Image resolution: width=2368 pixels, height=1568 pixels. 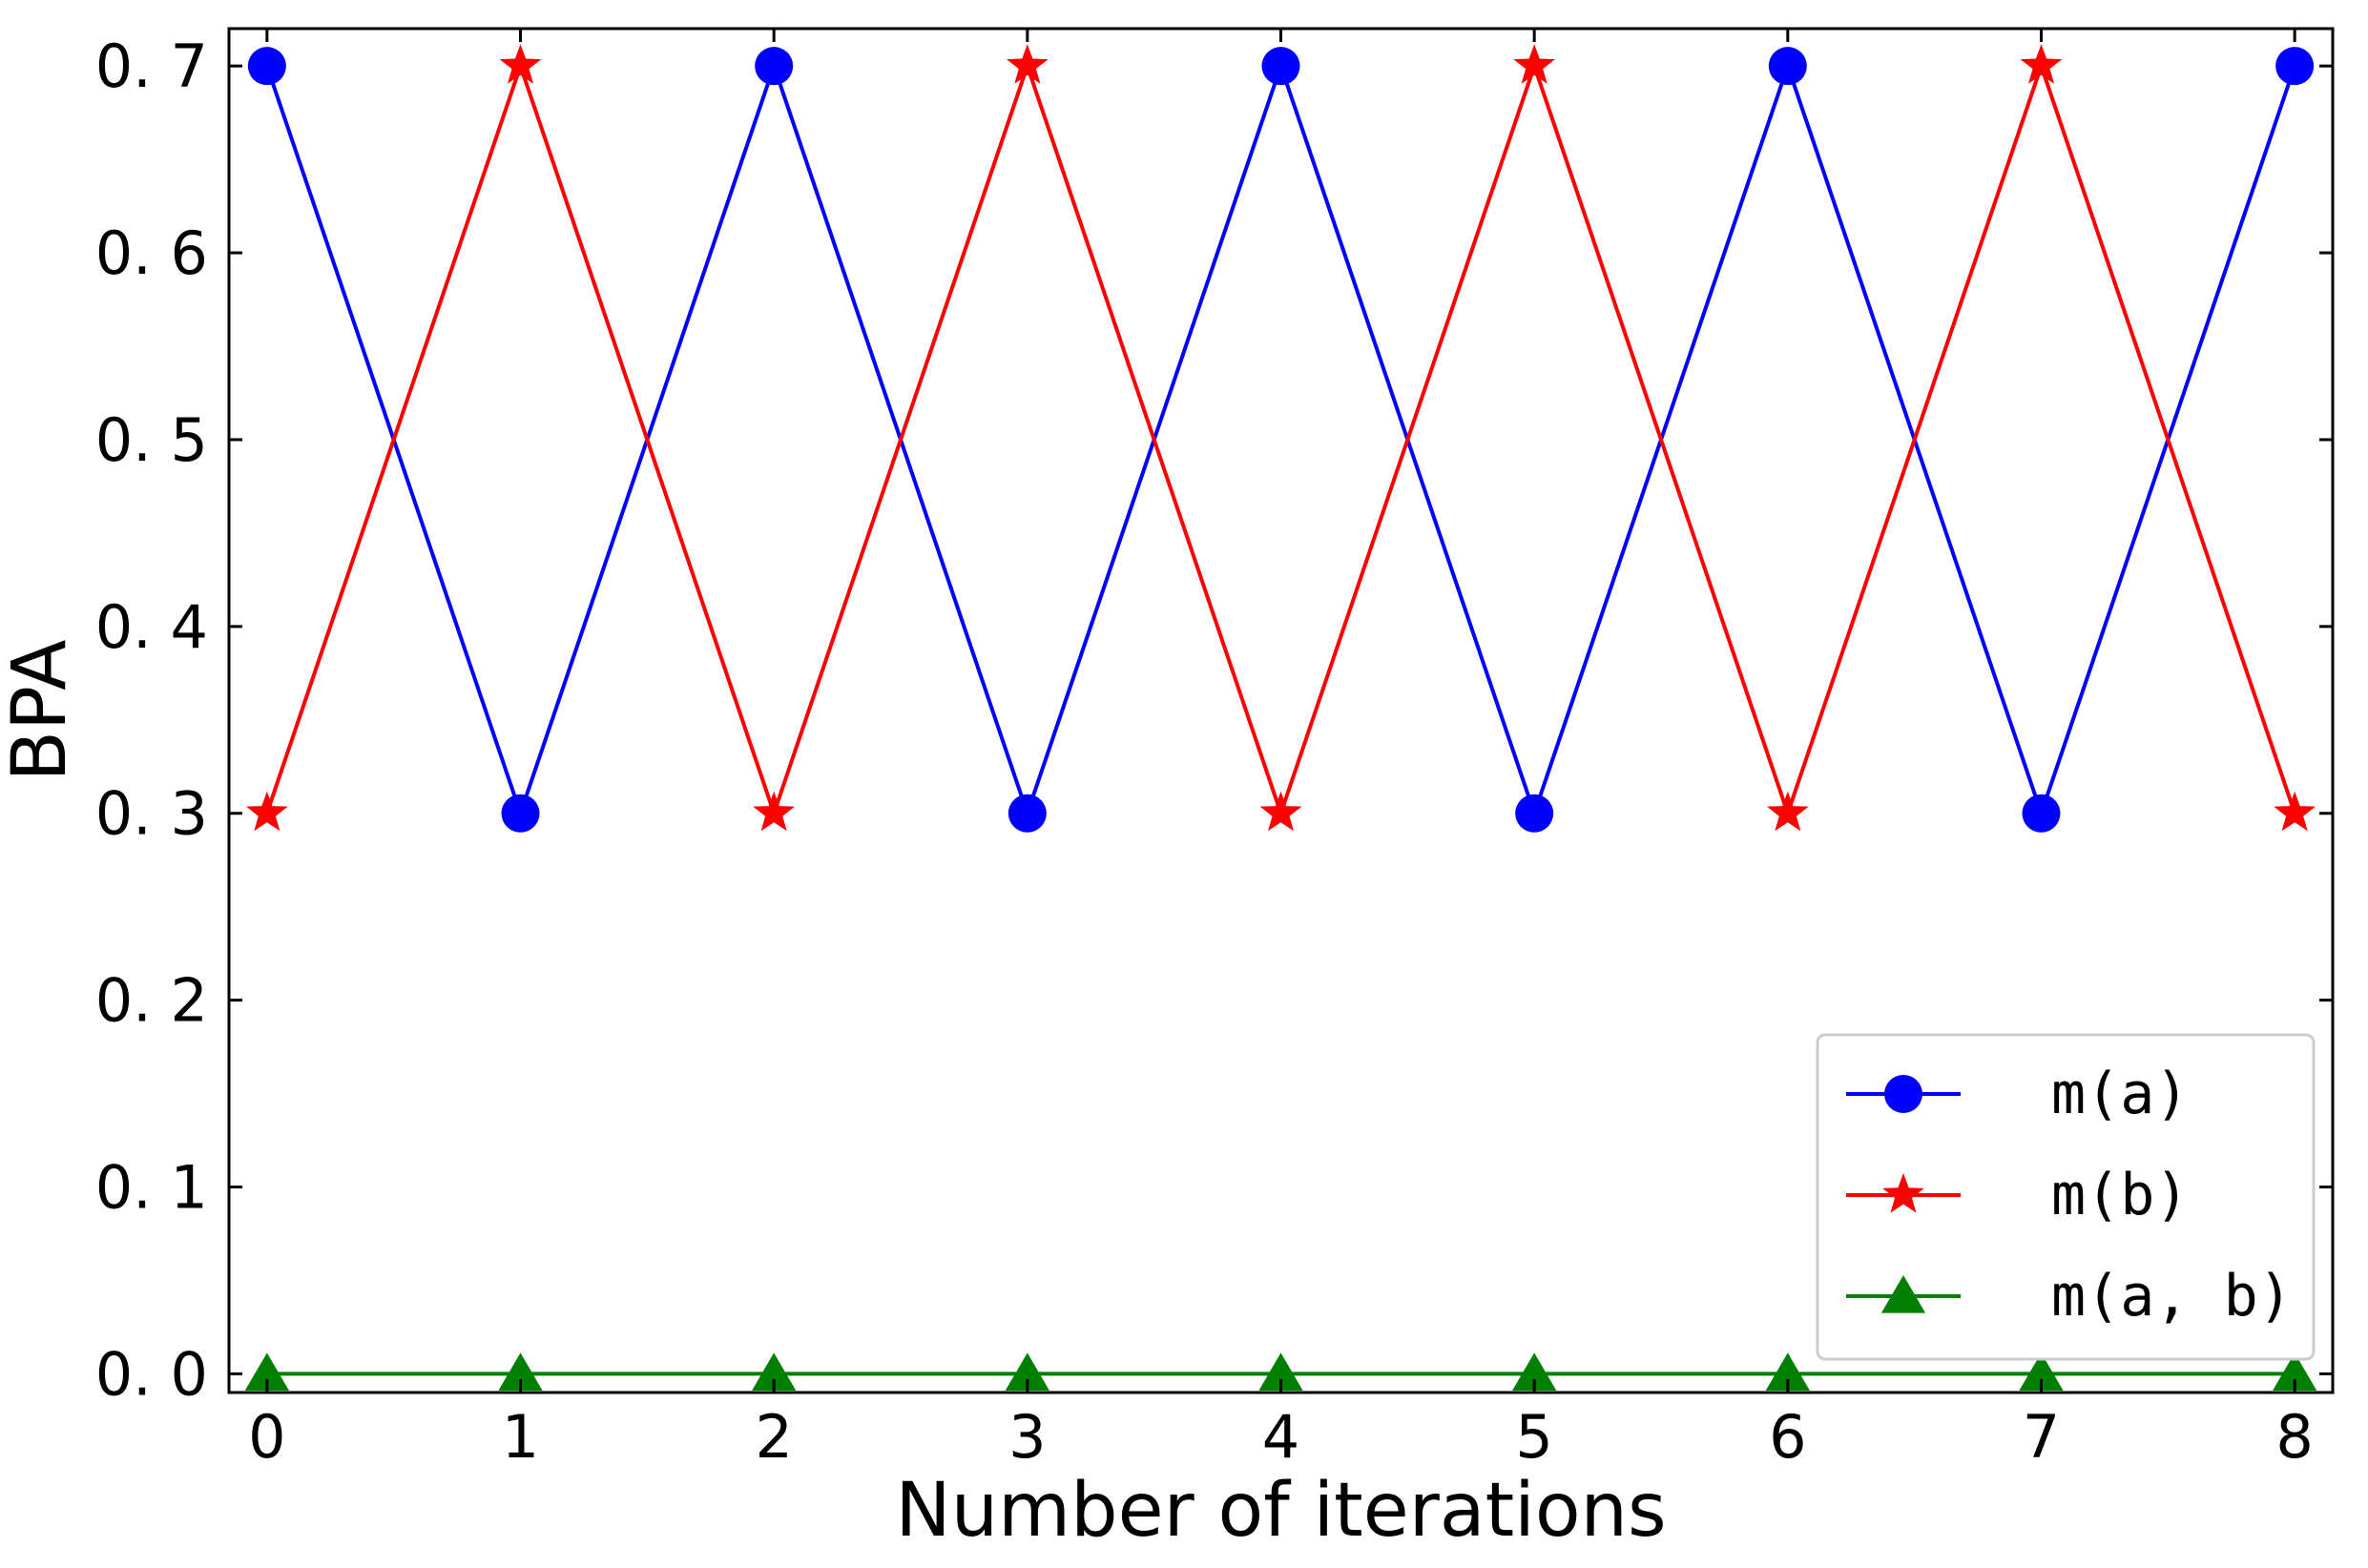 What do you see at coordinates (42, 711) in the screenshot?
I see `y-axis-label: BPA` at bounding box center [42, 711].